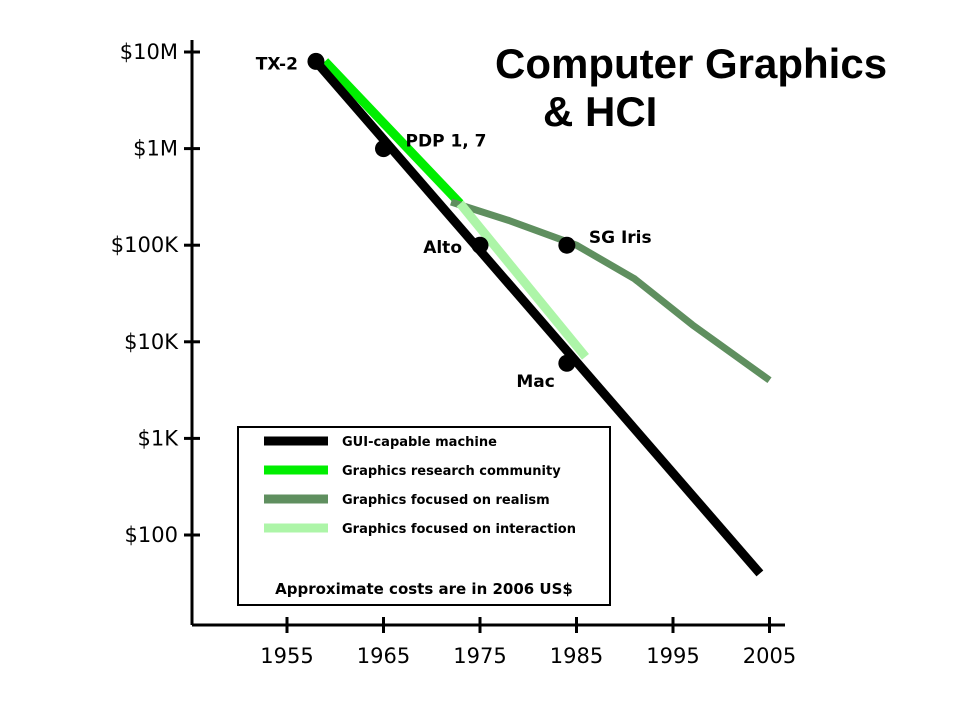  What do you see at coordinates (672, 656) in the screenshot?
I see `x-tick-label: 1995` at bounding box center [672, 656].